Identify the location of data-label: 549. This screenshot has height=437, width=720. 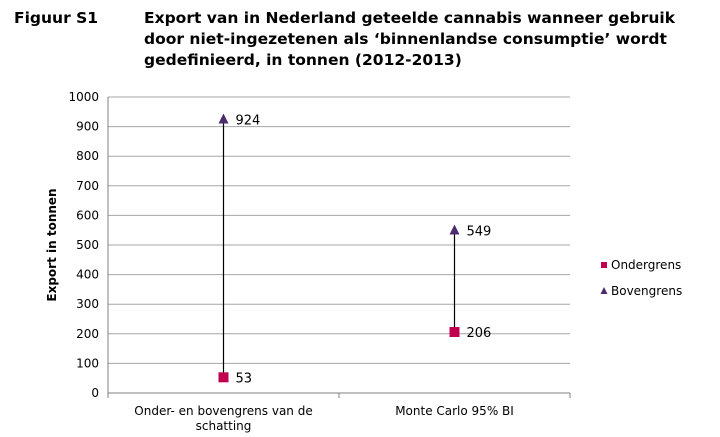
(479, 231).